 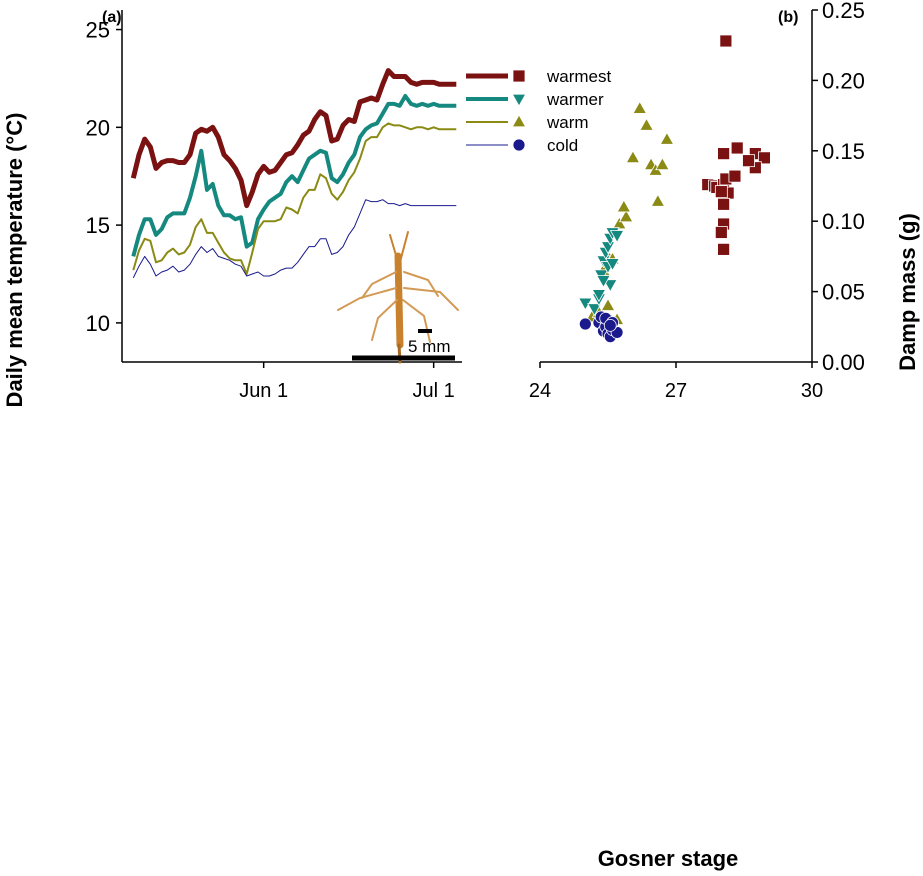 What do you see at coordinates (788, 17) in the screenshot?
I see `panel-b-label: (b)` at bounding box center [788, 17].